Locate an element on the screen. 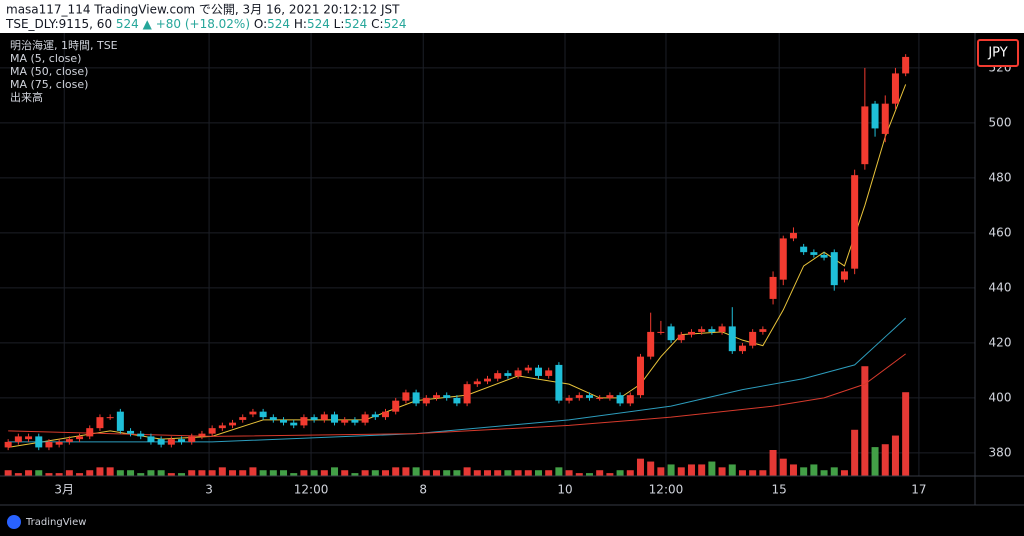 The image size is (1024, 536). currency: JPY is located at coordinates (997, 53).